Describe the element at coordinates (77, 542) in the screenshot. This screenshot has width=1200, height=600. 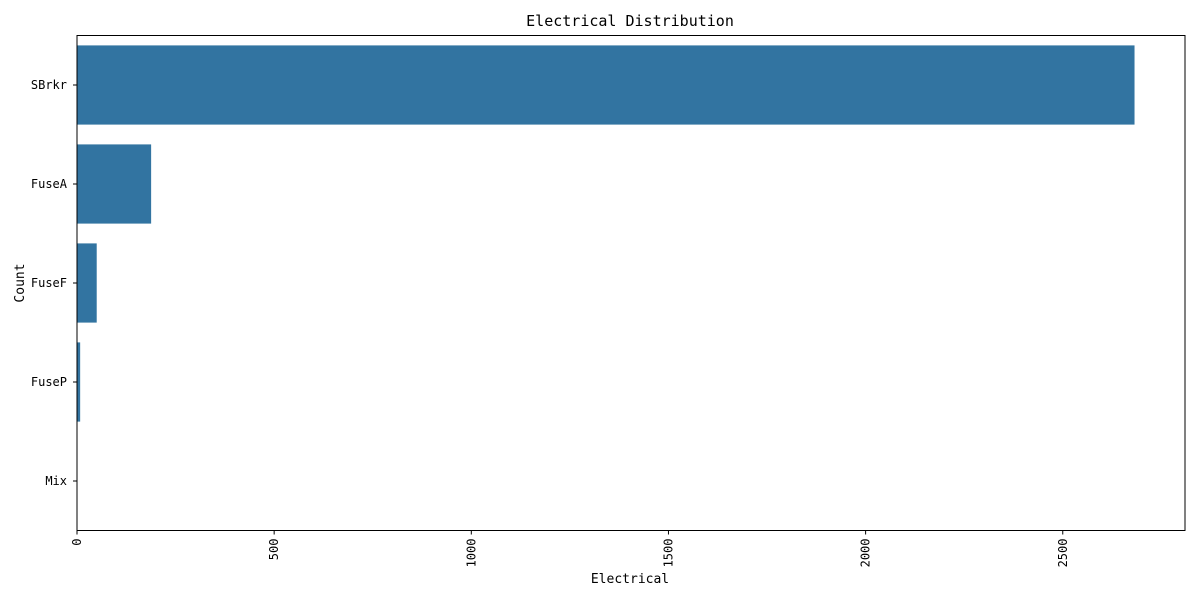
I see `x-tick-label: 0` at that location.